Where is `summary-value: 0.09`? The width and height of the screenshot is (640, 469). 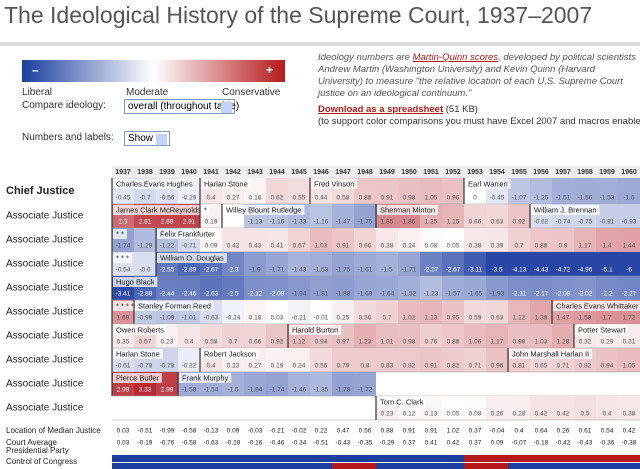
summary-value: 0.09 is located at coordinates (497, 443).